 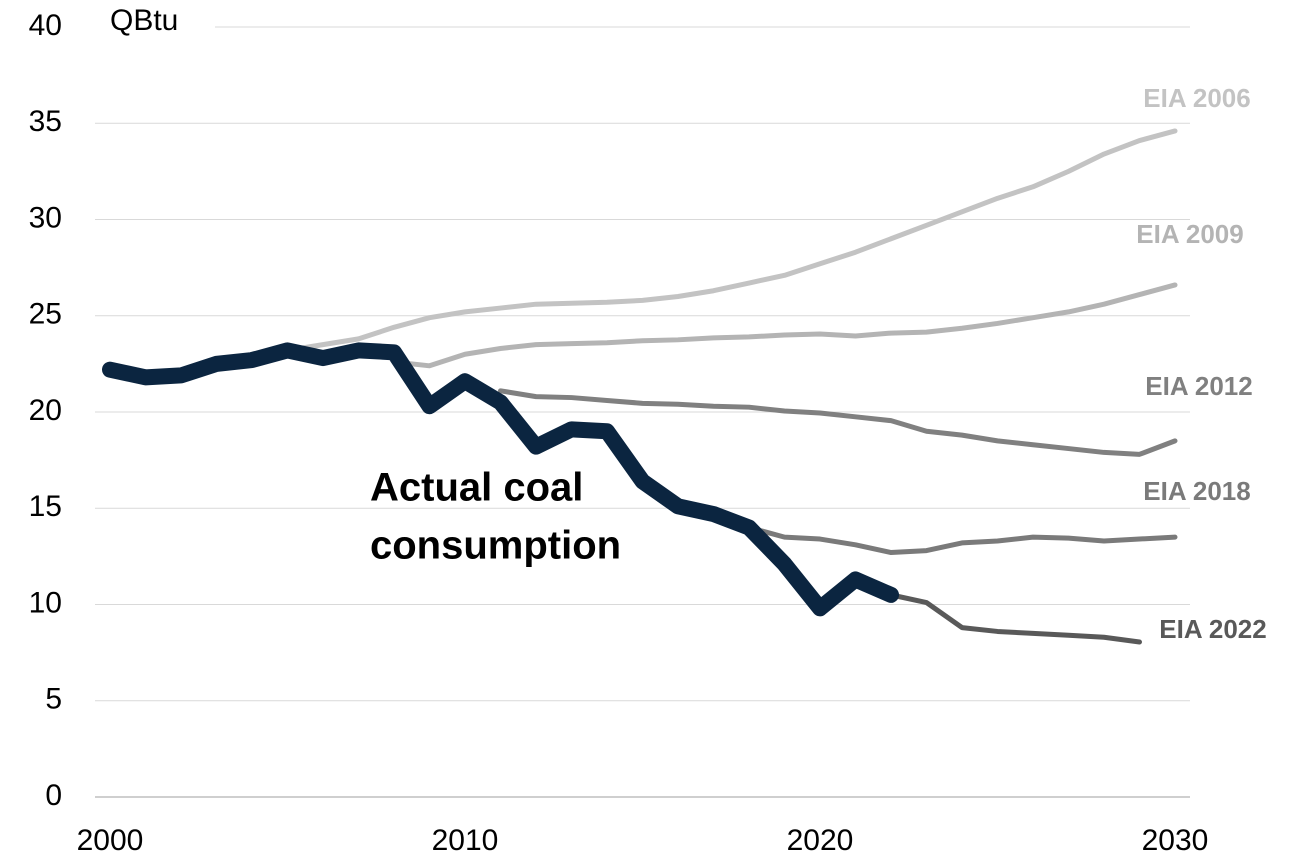 I want to click on y-tick-label: 15, so click(x=45, y=506).